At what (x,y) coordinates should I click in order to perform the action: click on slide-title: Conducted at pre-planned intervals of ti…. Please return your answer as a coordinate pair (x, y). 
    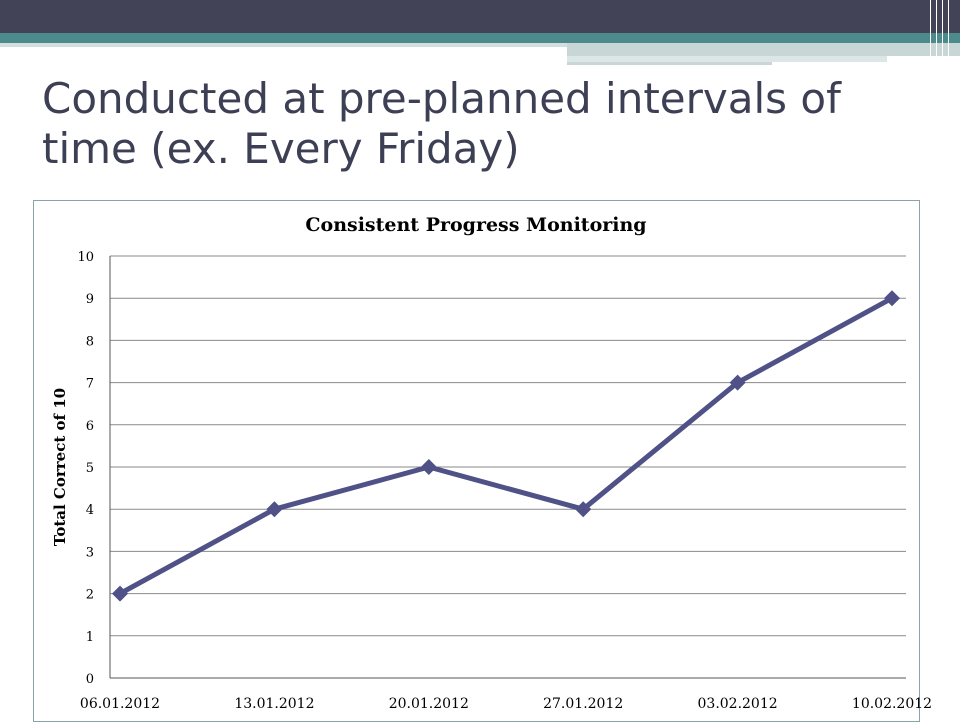
    Looking at the image, I should click on (441, 123).